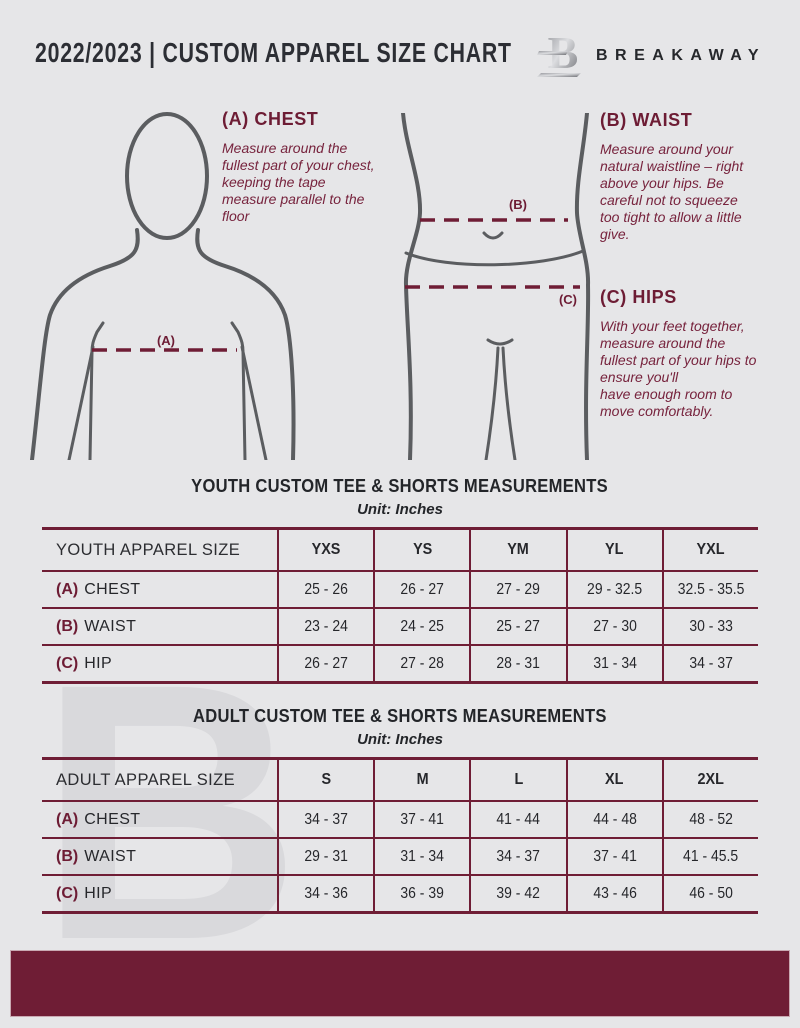 The width and height of the screenshot is (800, 1028). Describe the element at coordinates (400, 983) in the screenshot. I see `footer-bar` at that location.